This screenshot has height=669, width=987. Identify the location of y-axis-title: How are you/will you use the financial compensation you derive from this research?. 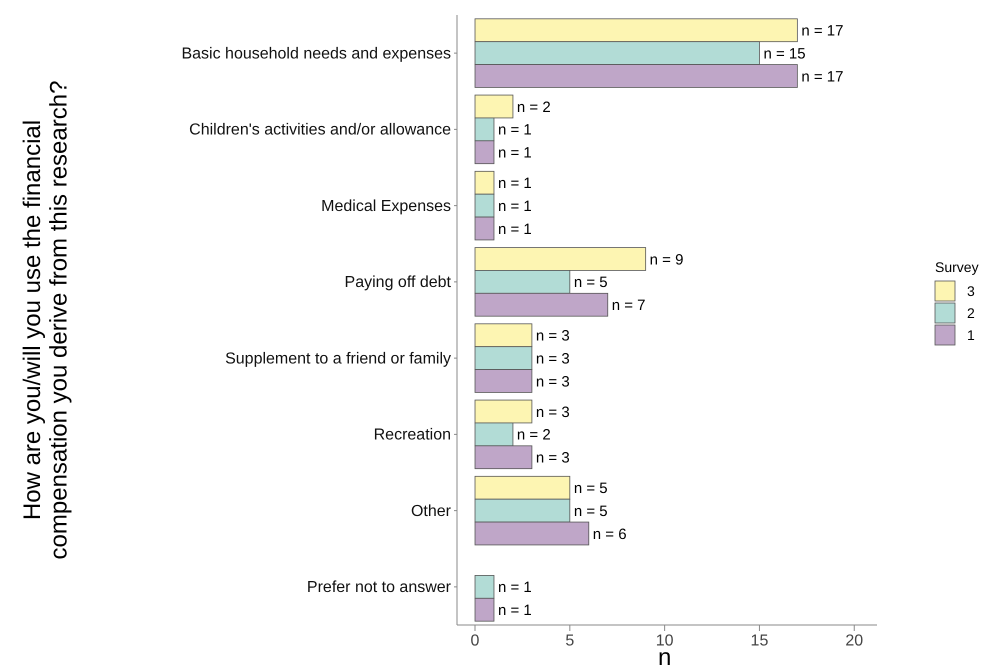
(45, 320).